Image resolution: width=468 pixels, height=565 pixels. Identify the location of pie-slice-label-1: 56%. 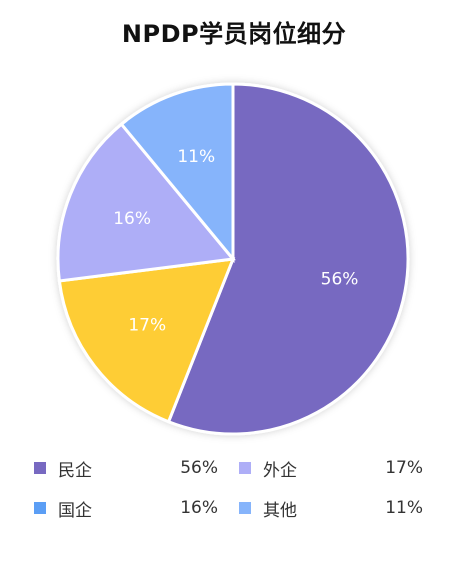
(340, 279).